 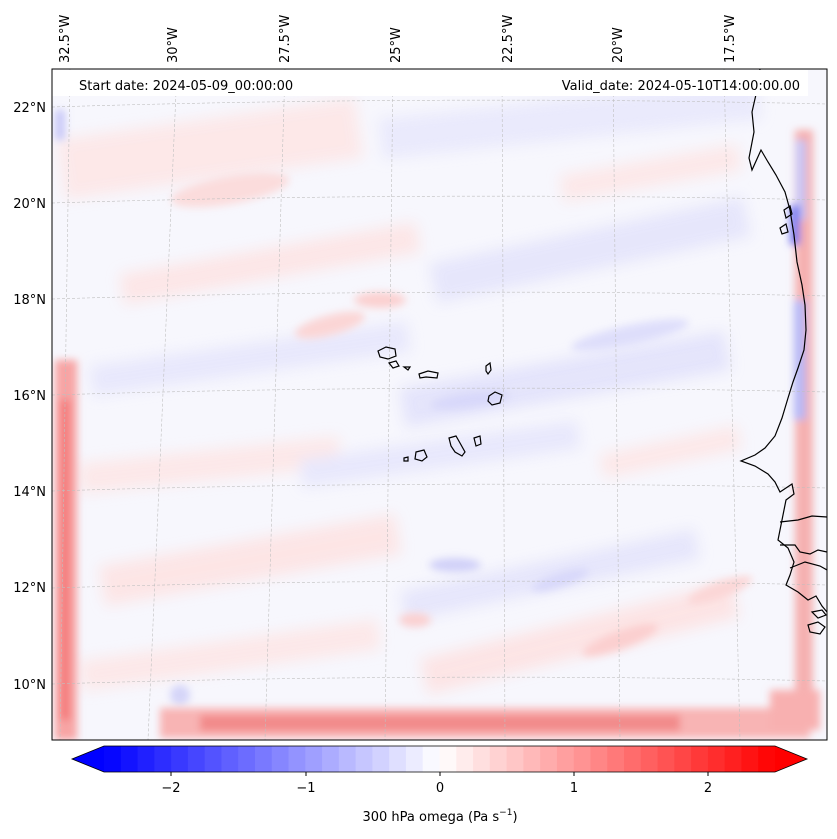 What do you see at coordinates (393, 364) in the screenshot?
I see `island-sao-vicente` at bounding box center [393, 364].